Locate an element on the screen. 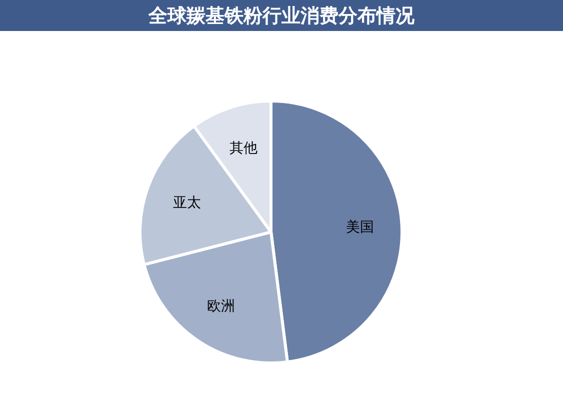  slice-label: 其他 is located at coordinates (243, 148).